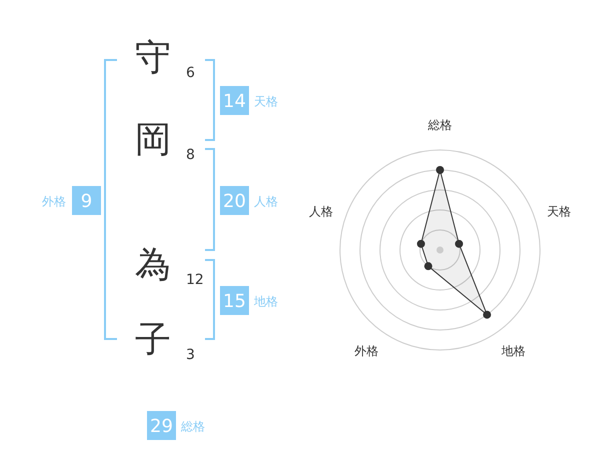 Image resolution: width=600 pixels, height=470 pixels. What do you see at coordinates (234, 201) in the screenshot?
I see `text: 20` at bounding box center [234, 201].